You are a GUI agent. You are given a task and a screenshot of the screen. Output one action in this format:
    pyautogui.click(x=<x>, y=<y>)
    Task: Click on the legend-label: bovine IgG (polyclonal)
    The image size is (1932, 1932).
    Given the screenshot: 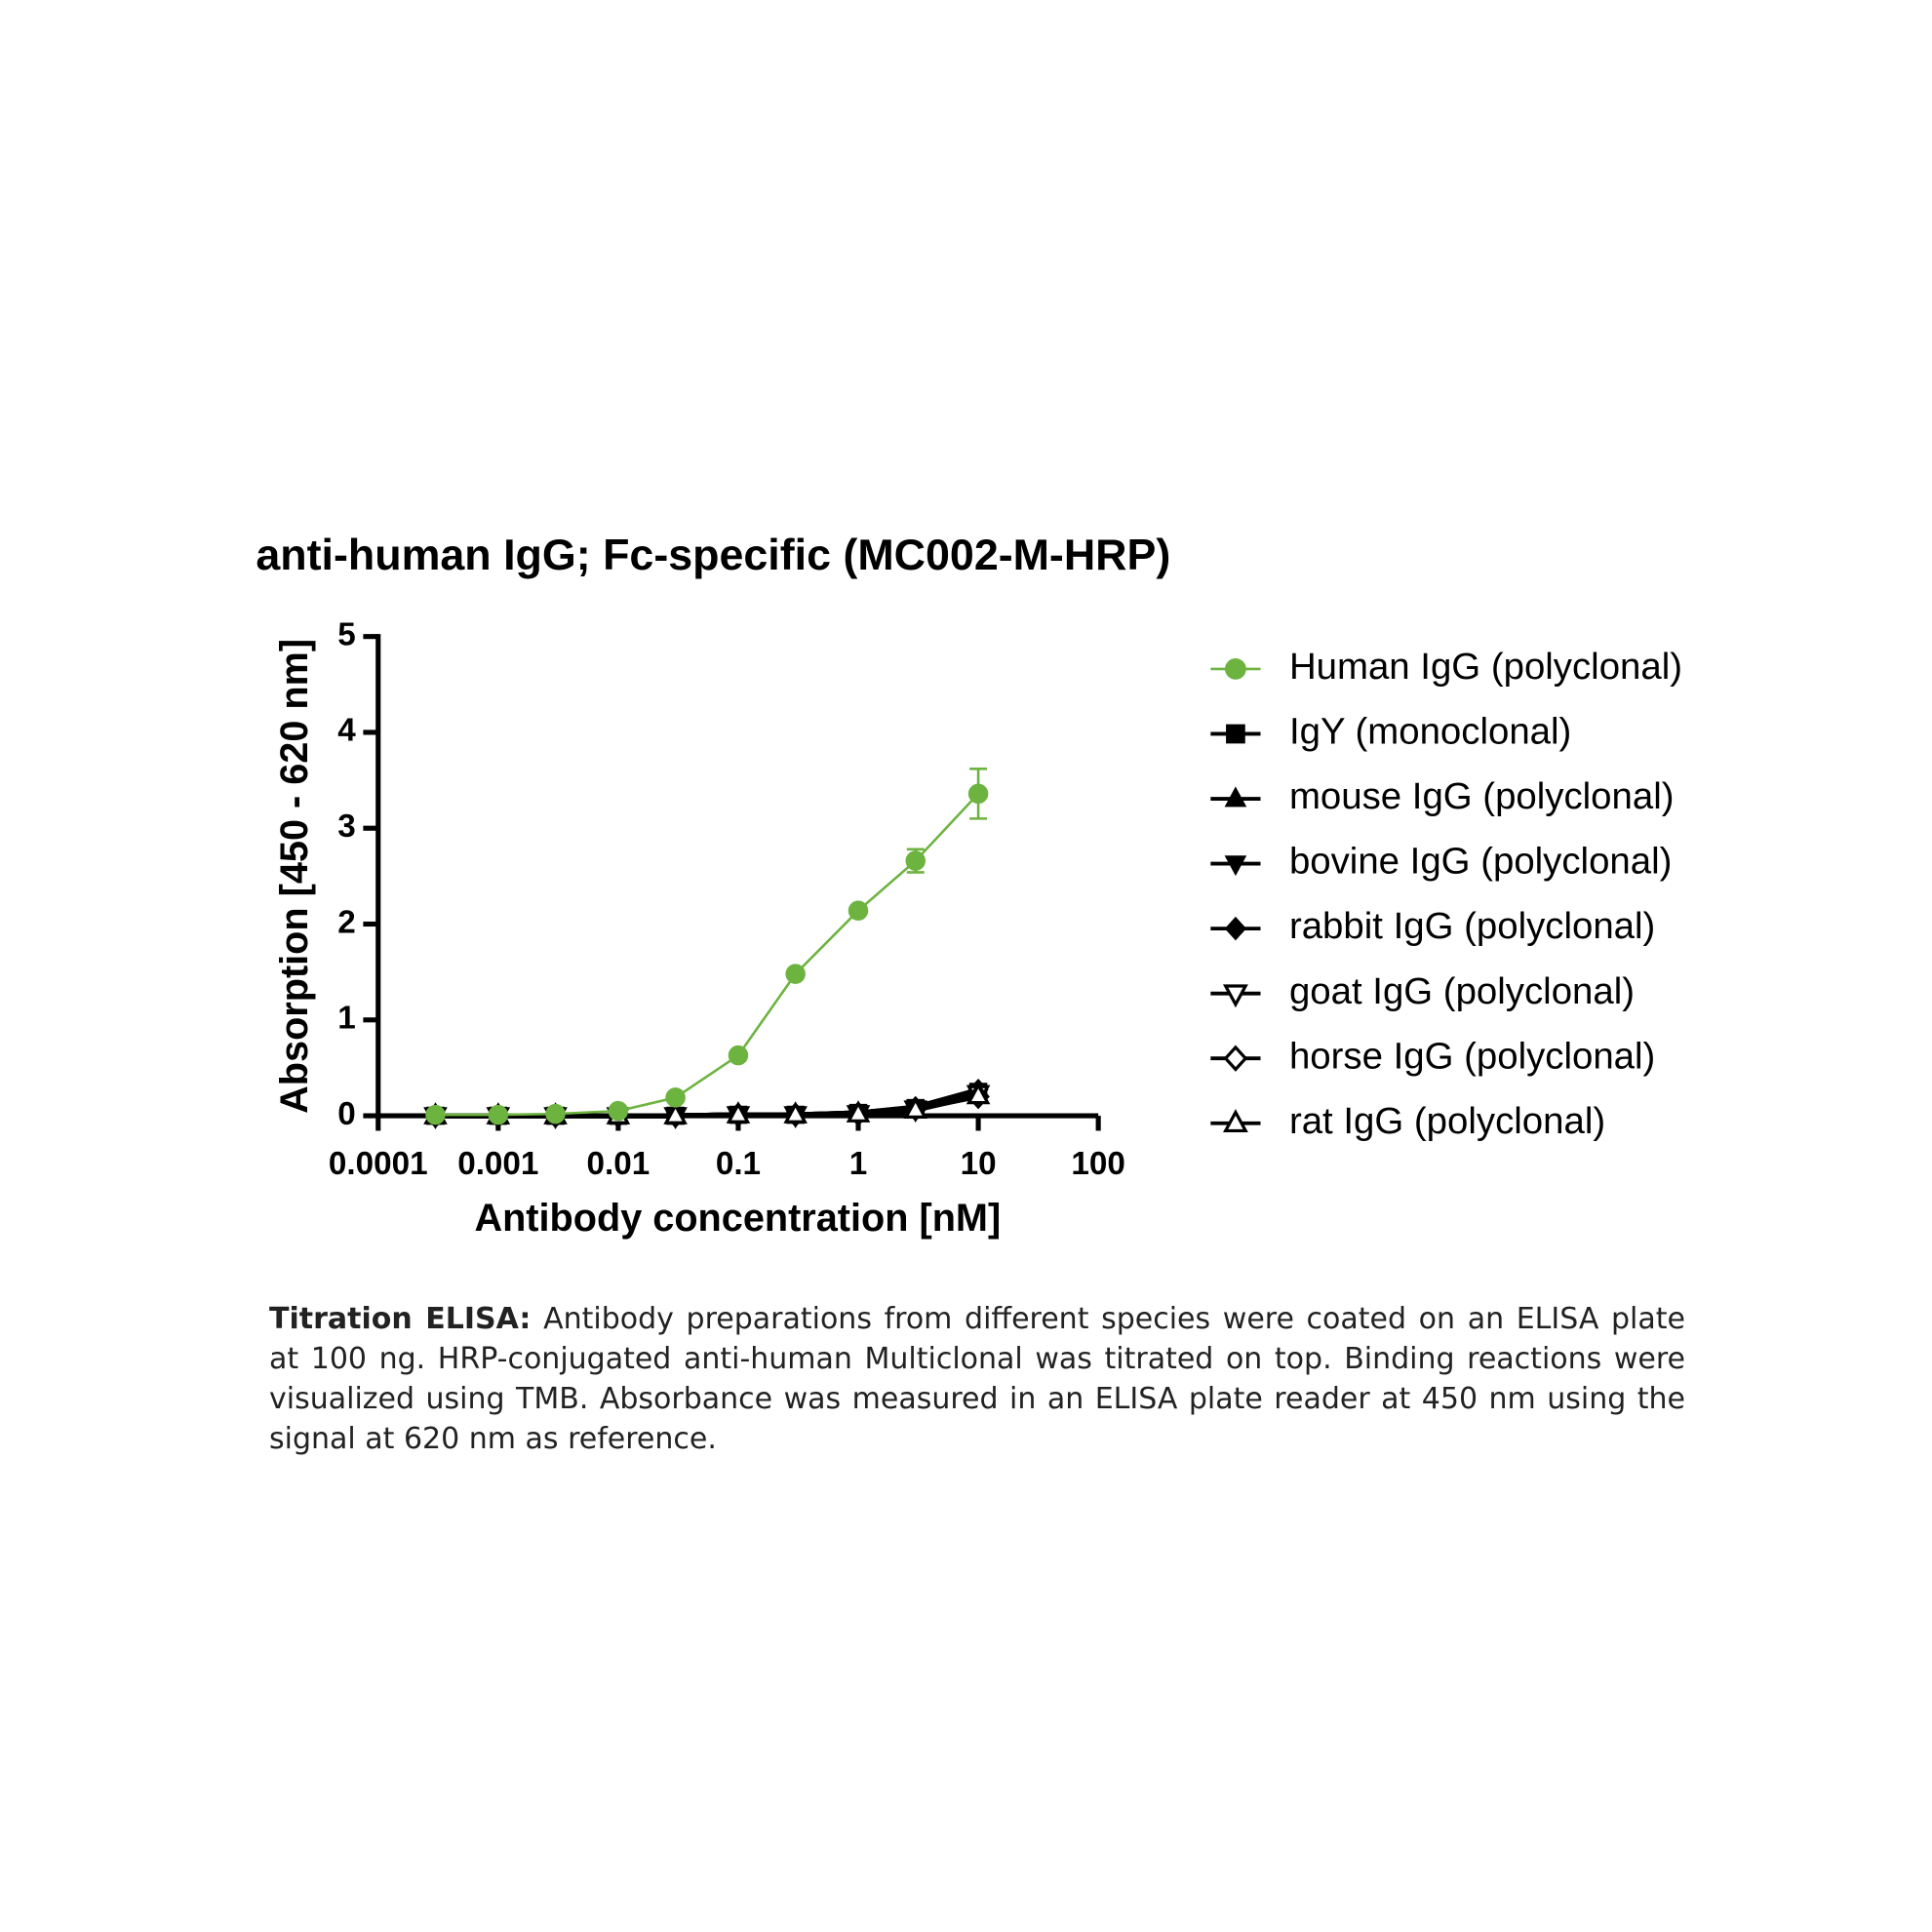 What is the action you would take?
    pyautogui.click(x=1480, y=862)
    